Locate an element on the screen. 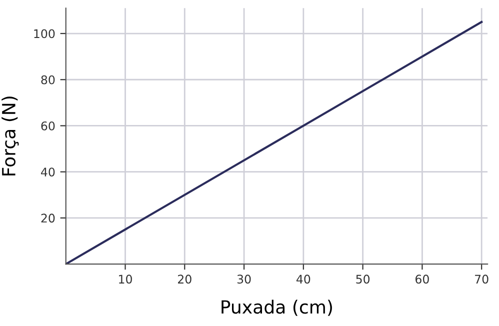 The width and height of the screenshot is (499, 326). y-axis-title: Força (N) is located at coordinates (10, 136).